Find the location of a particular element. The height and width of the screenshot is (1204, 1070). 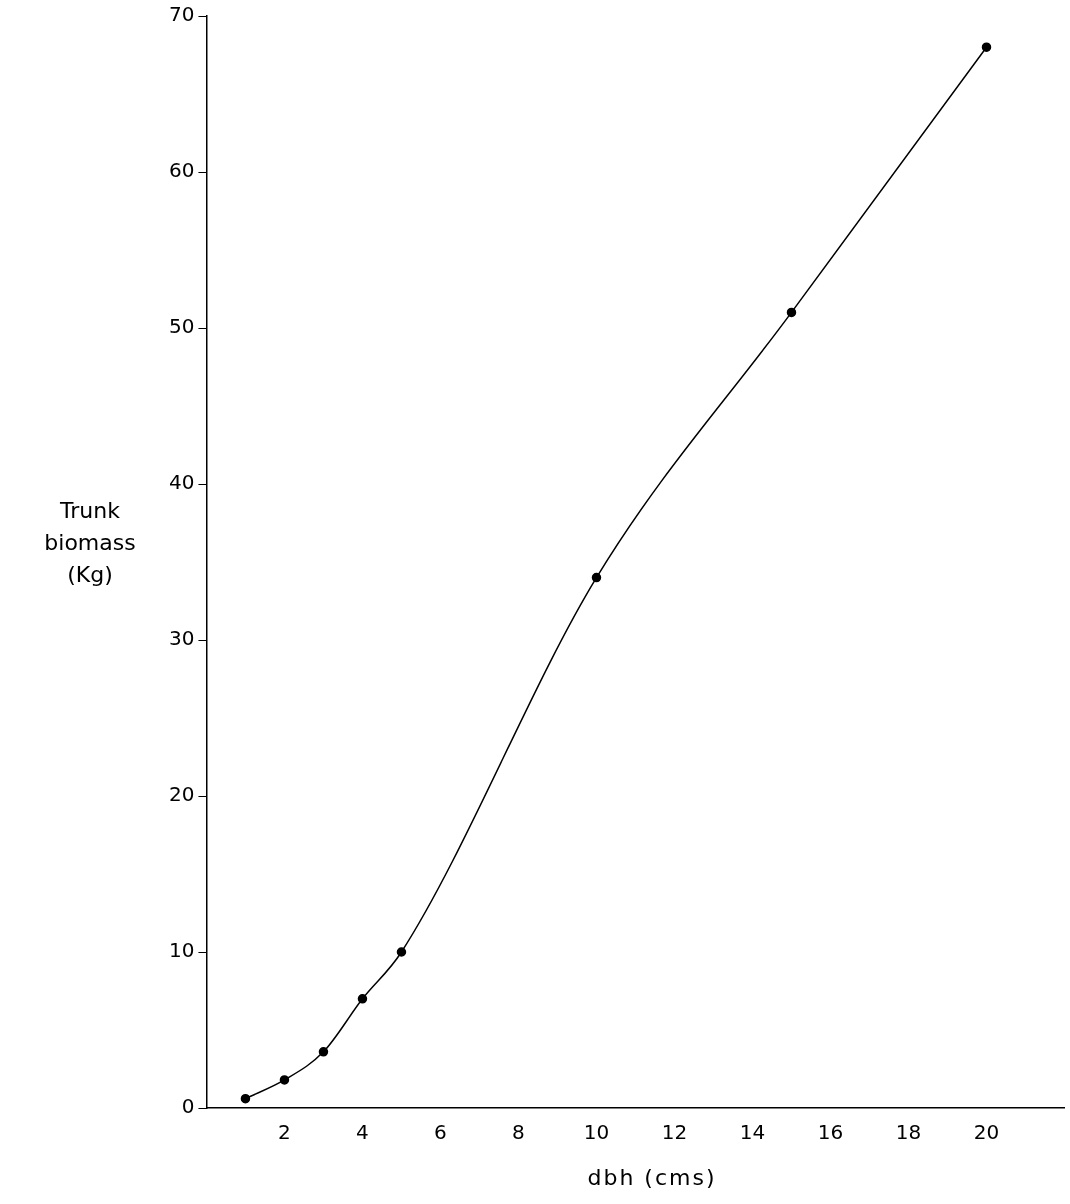

y-tick-label: 60 is located at coordinates (182, 170).